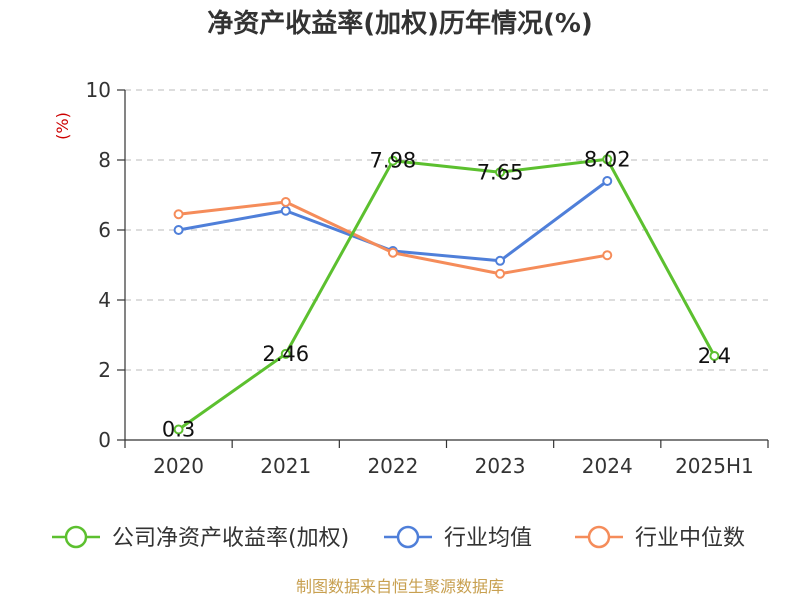  I want to click on legend-label: 行业中位数, so click(690, 538).